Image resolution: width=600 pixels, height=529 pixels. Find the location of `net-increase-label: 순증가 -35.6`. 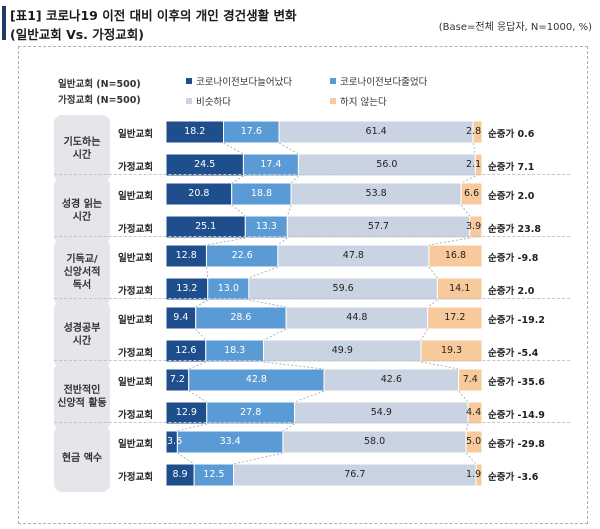

net-increase-label: 순증가 -35.6 is located at coordinates (516, 382).